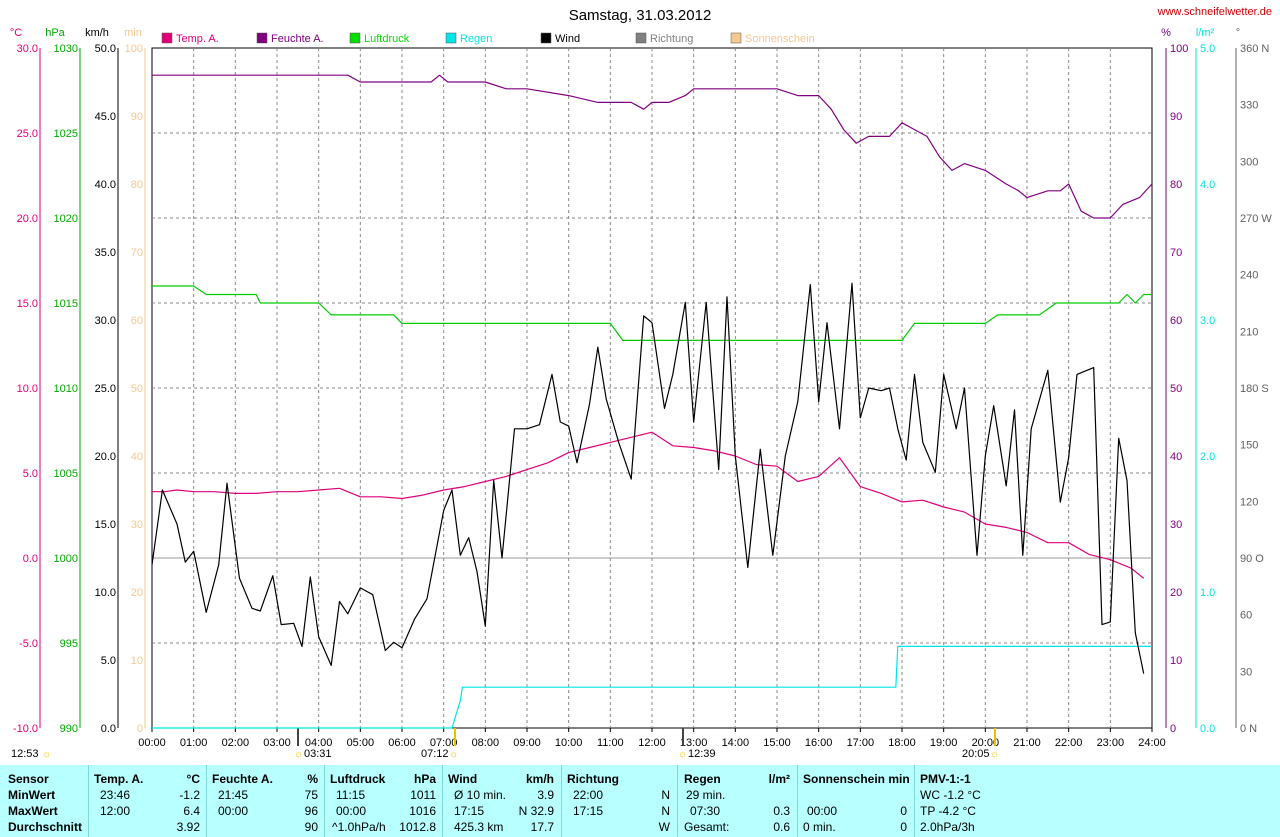  What do you see at coordinates (479, 827) in the screenshot?
I see `stats-cell: 425.3 km` at bounding box center [479, 827].